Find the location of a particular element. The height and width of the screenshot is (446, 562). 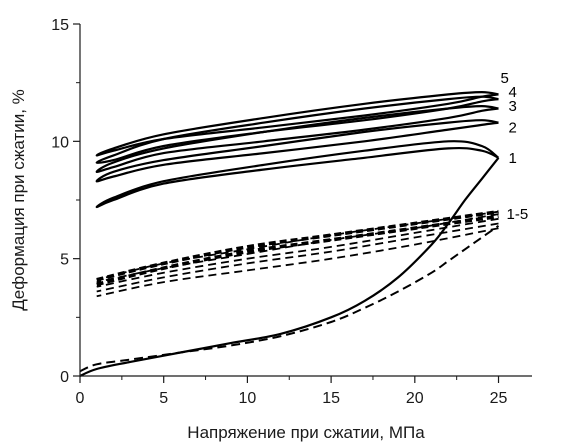

x-tick-label: 5 is located at coordinates (163, 398).